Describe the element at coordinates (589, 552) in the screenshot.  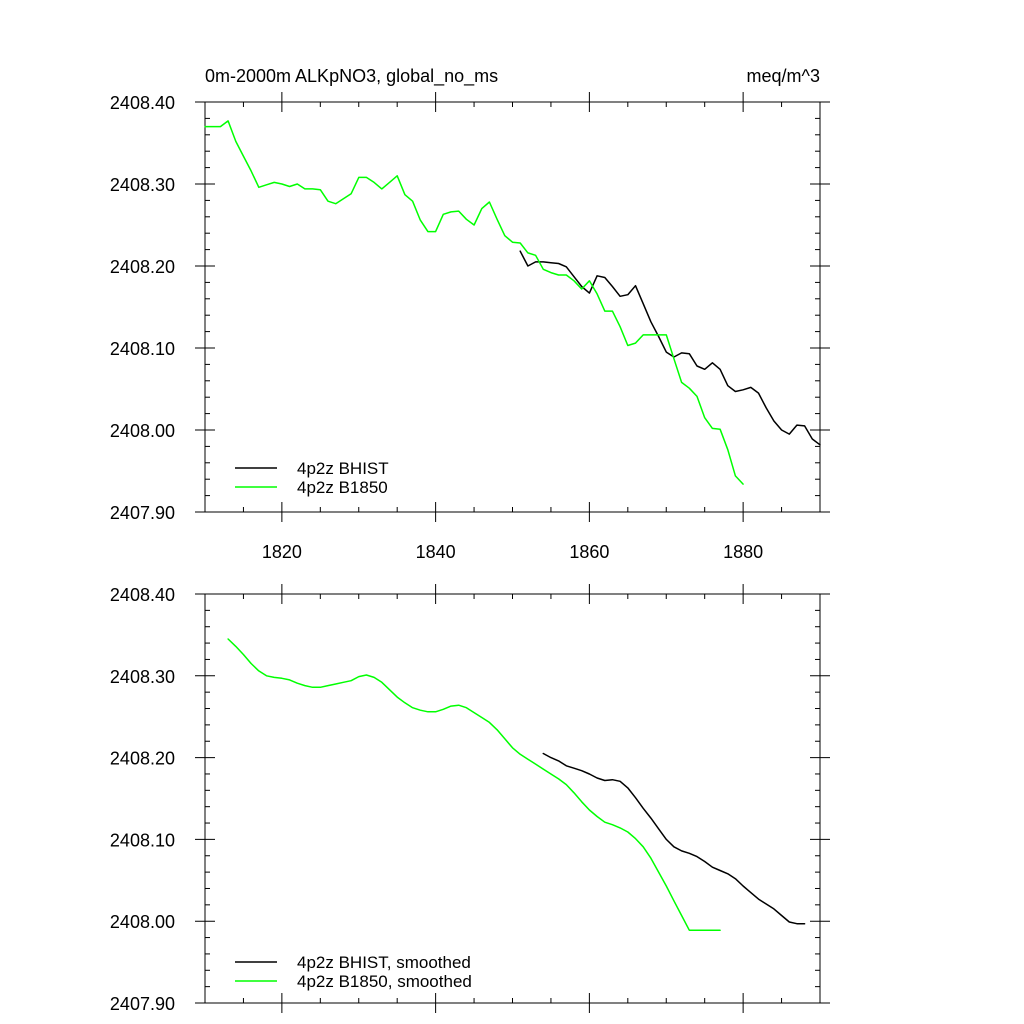
I see `x-tick-label: 1860` at that location.